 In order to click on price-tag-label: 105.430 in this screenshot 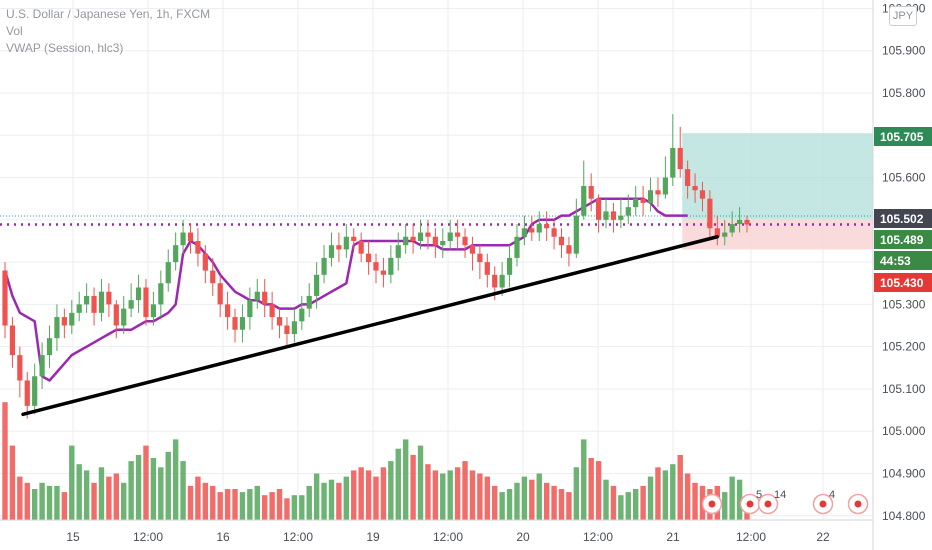, I will do `click(902, 283)`.